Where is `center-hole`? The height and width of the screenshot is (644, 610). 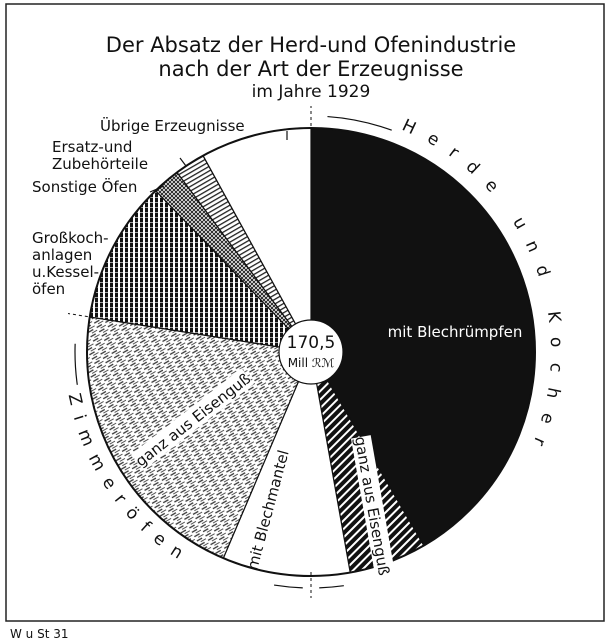
center-hole is located at coordinates (311, 352).